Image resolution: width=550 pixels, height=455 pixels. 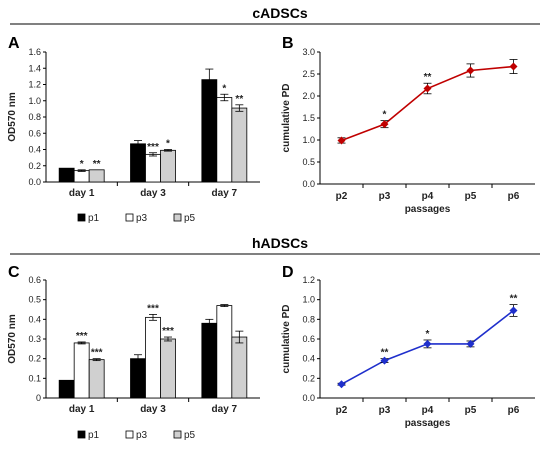 What do you see at coordinates (308, 74) in the screenshot?
I see `y-tick-label: 2.5` at bounding box center [308, 74].